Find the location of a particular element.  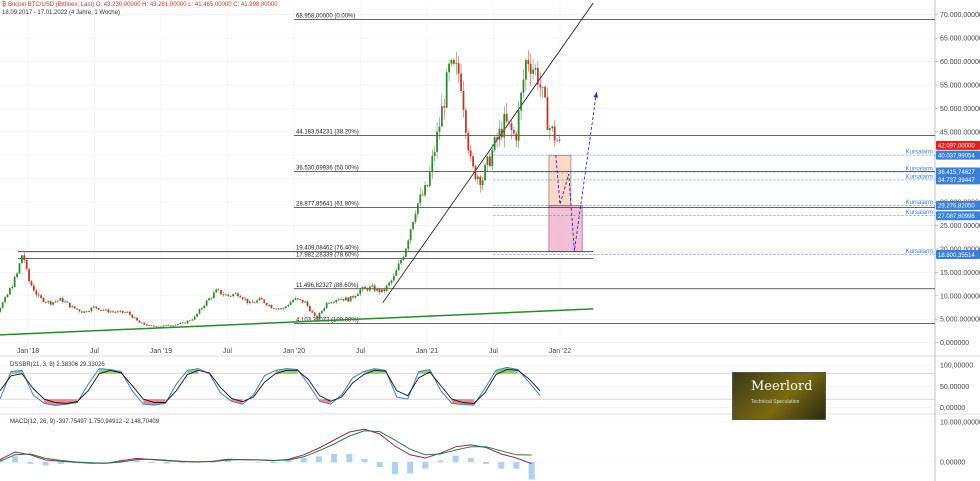

price-axis-label: 70.000.000000 is located at coordinates (960, 15).